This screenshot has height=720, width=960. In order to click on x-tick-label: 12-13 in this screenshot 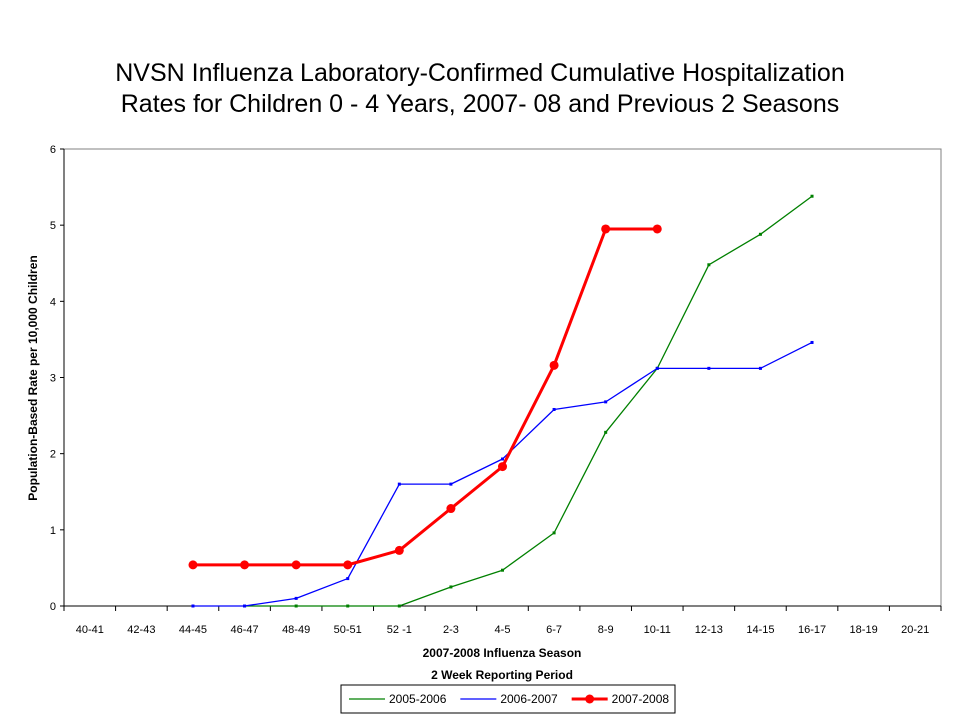, I will do `click(709, 630)`.